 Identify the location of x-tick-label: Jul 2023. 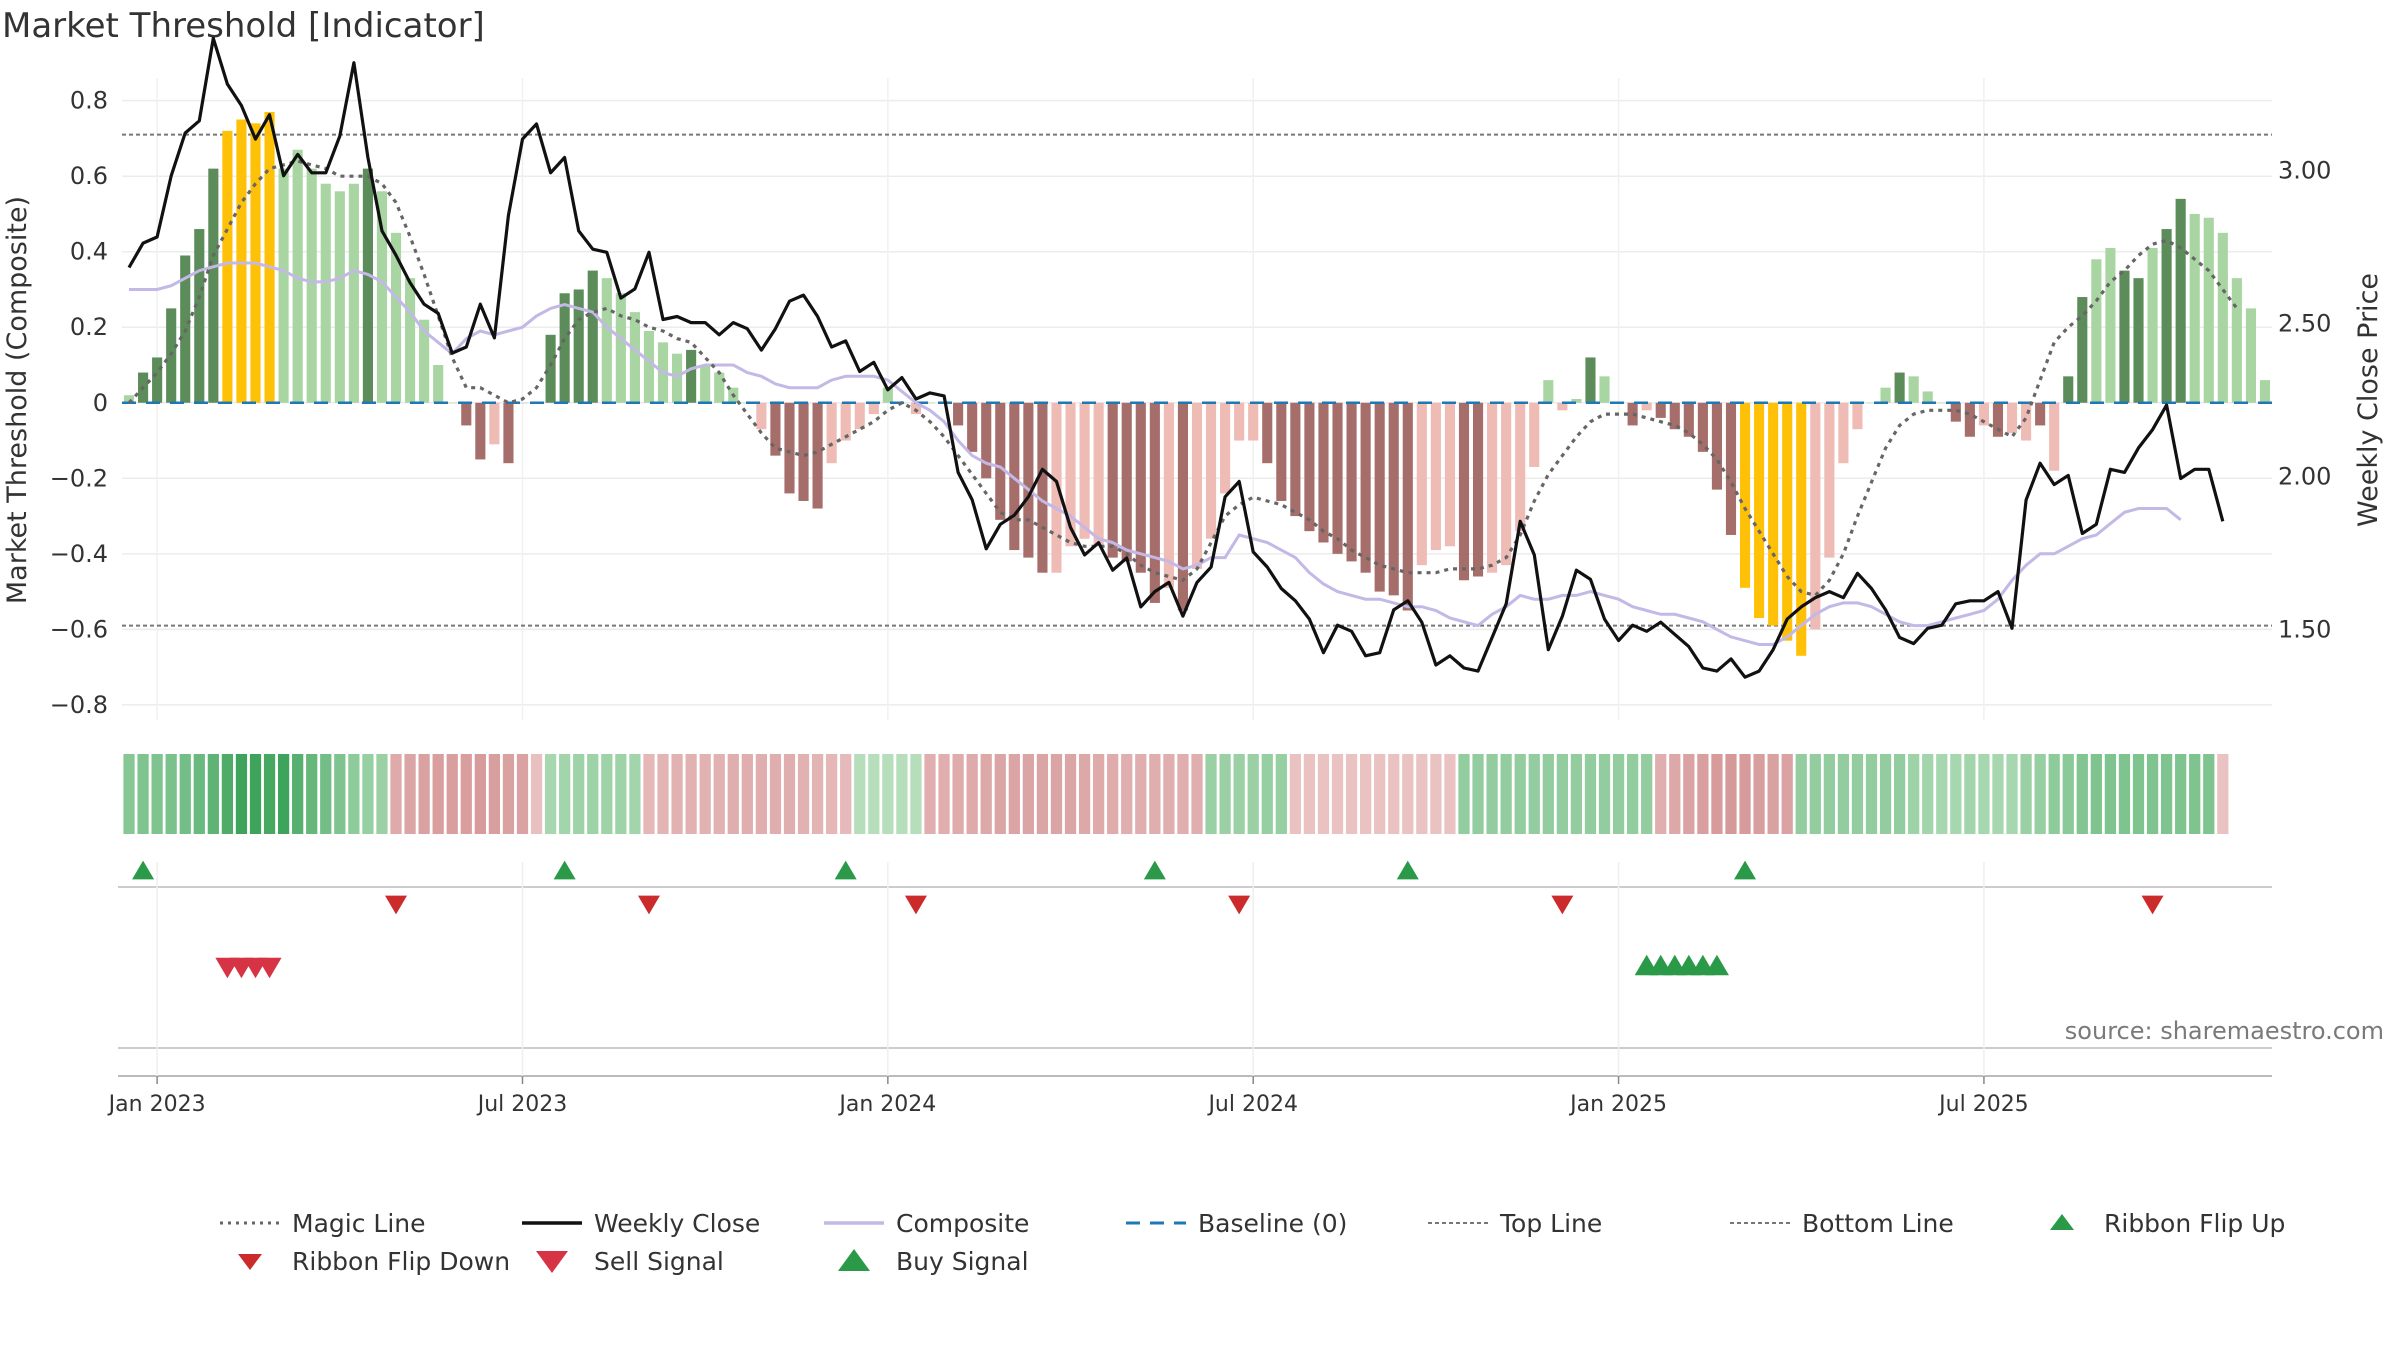
(522, 1104).